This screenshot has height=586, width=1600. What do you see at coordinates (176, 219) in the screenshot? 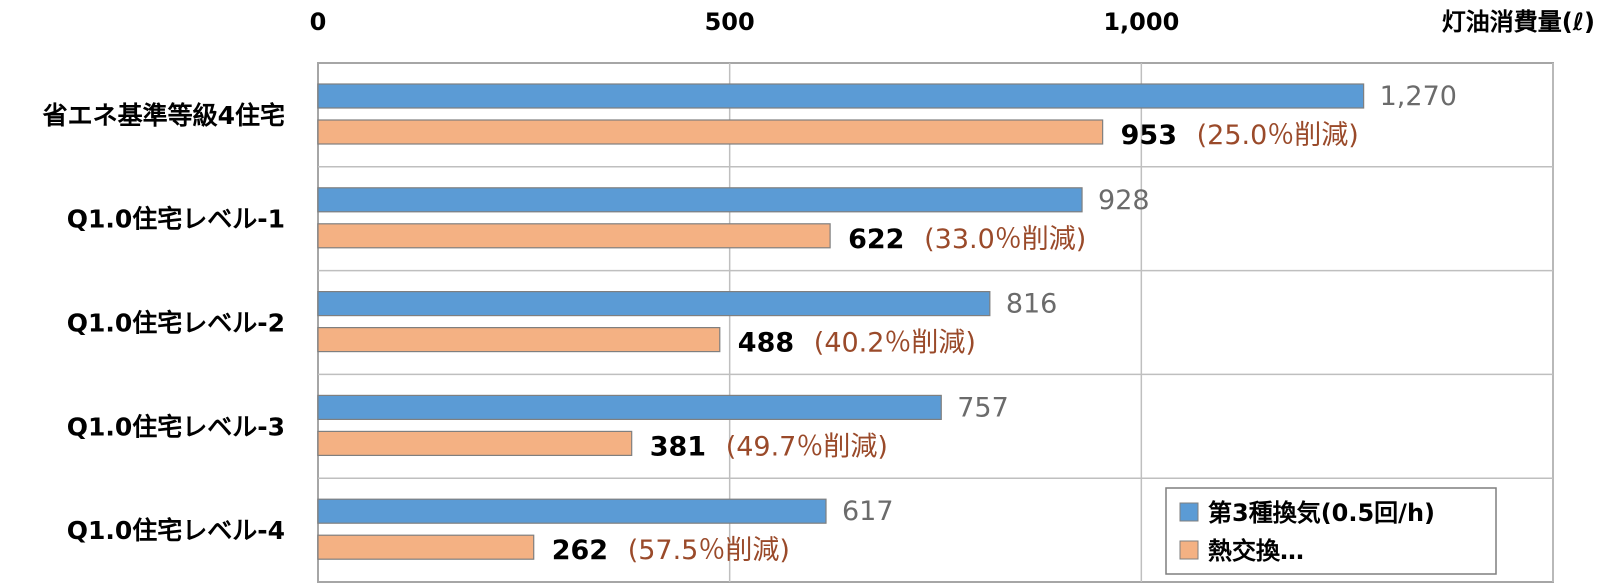
I see `category-label: Q1.0住宅レベル-1` at bounding box center [176, 219].